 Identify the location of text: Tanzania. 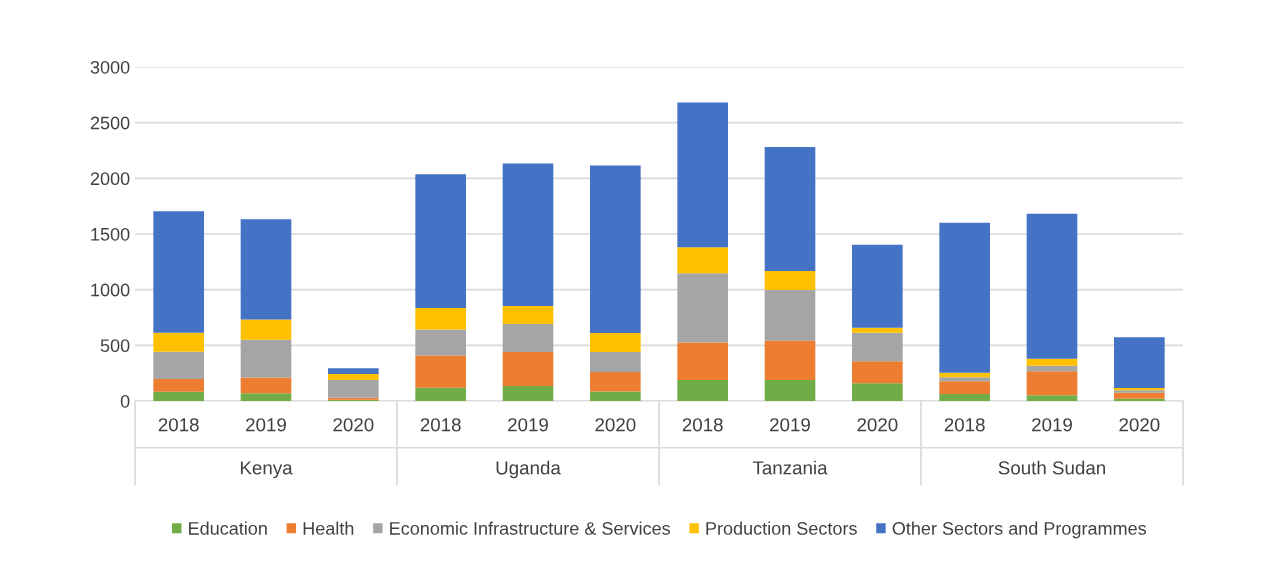
(790, 467).